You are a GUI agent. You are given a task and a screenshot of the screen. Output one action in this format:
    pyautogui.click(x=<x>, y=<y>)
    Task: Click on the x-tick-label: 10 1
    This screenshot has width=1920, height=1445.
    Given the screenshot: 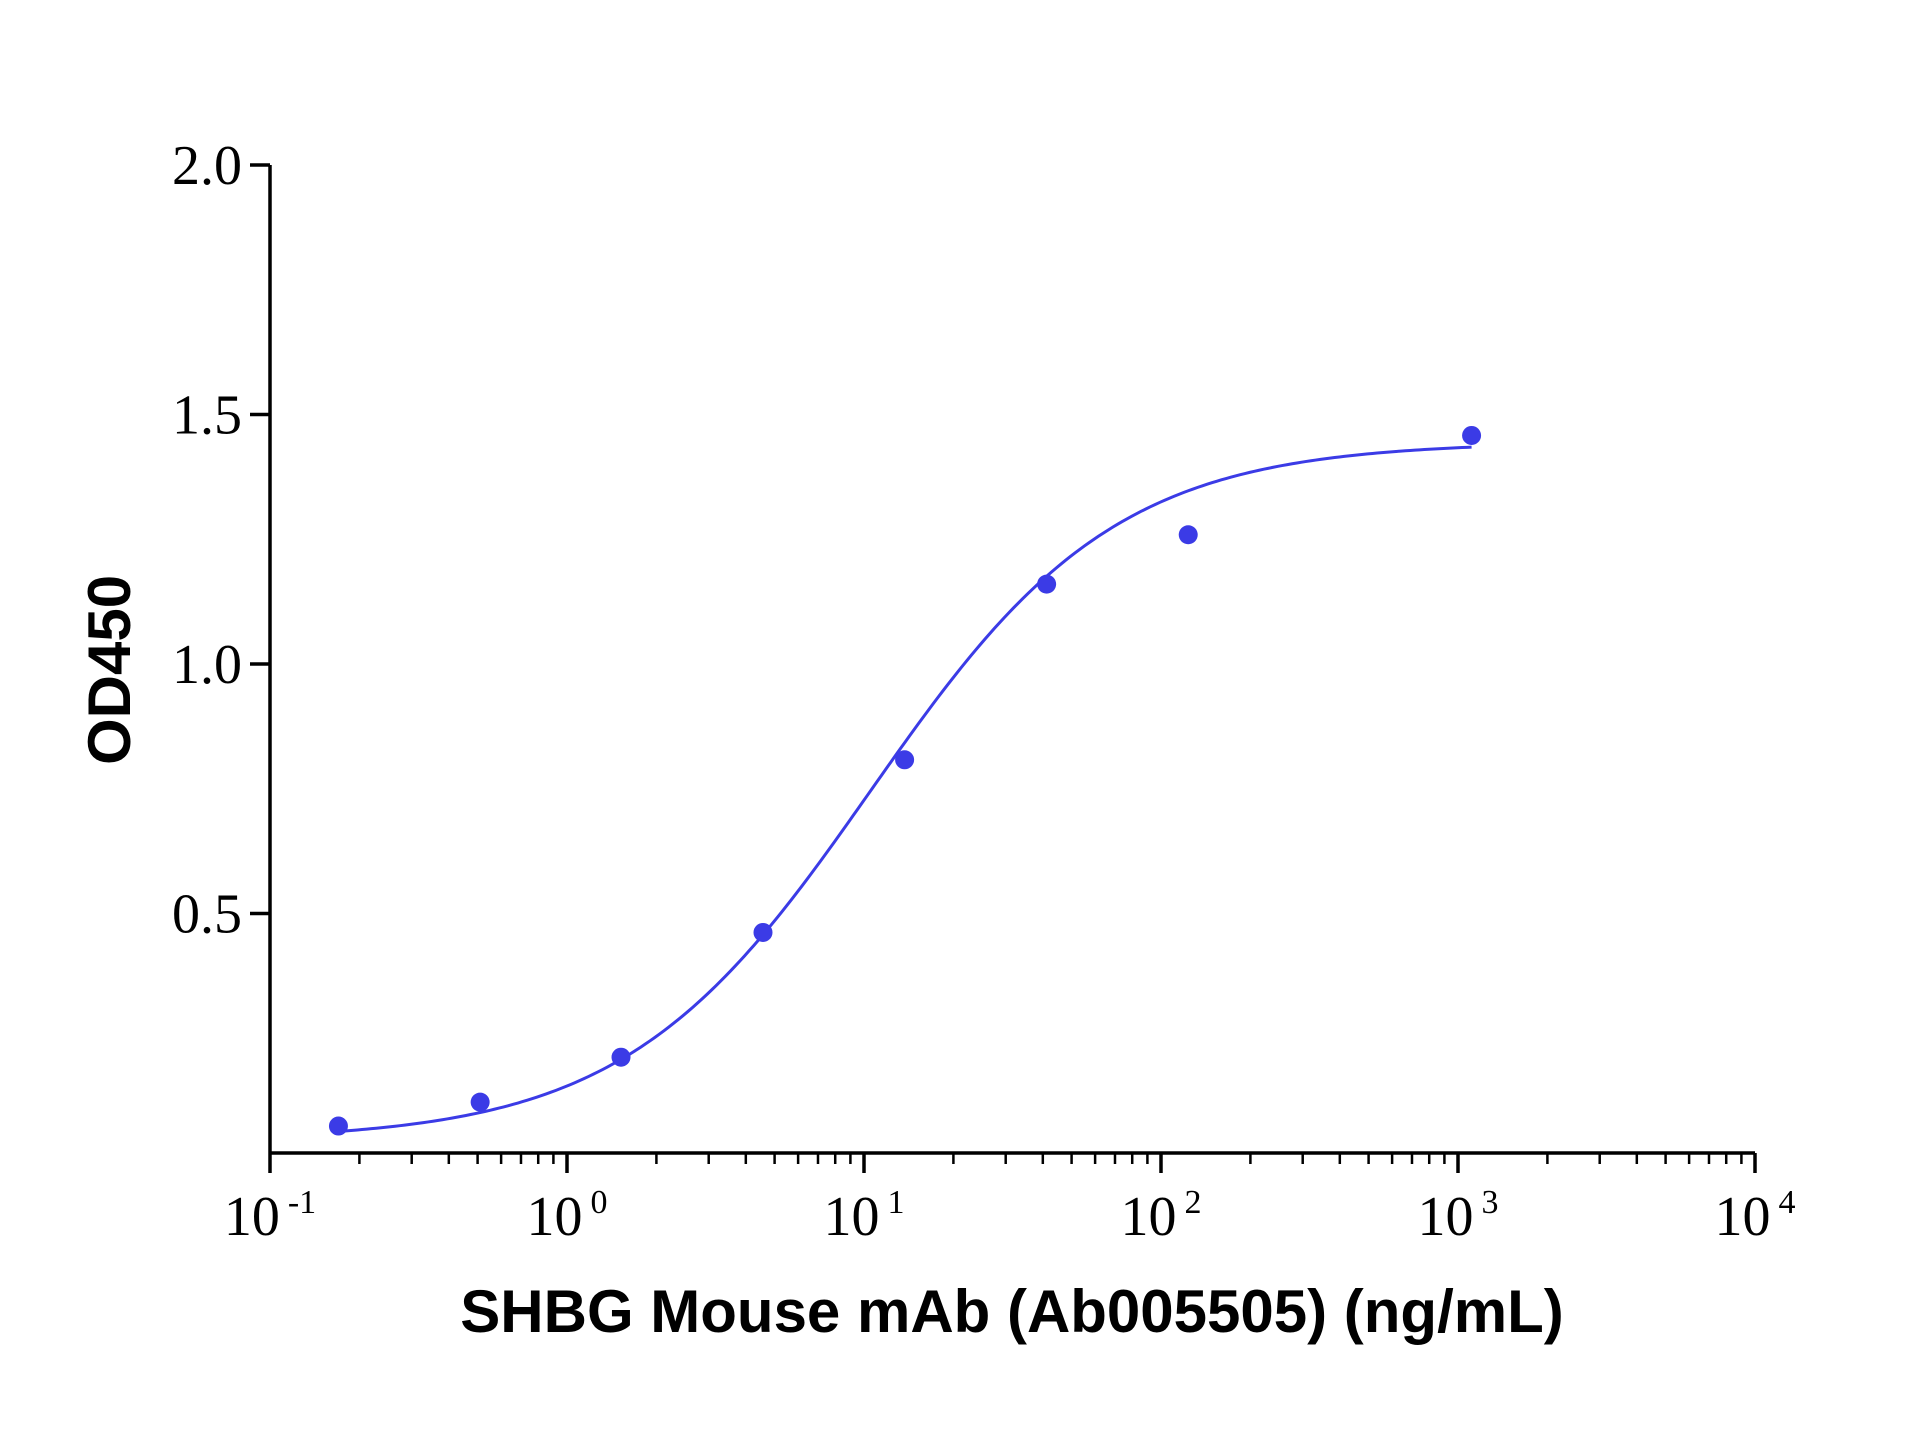 What is the action you would take?
    pyautogui.click(x=864, y=1216)
    